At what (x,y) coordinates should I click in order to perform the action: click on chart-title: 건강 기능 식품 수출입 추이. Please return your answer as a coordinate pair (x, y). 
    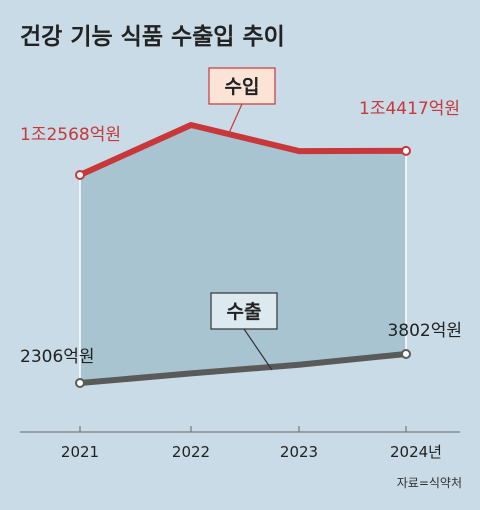
    Looking at the image, I should click on (152, 37).